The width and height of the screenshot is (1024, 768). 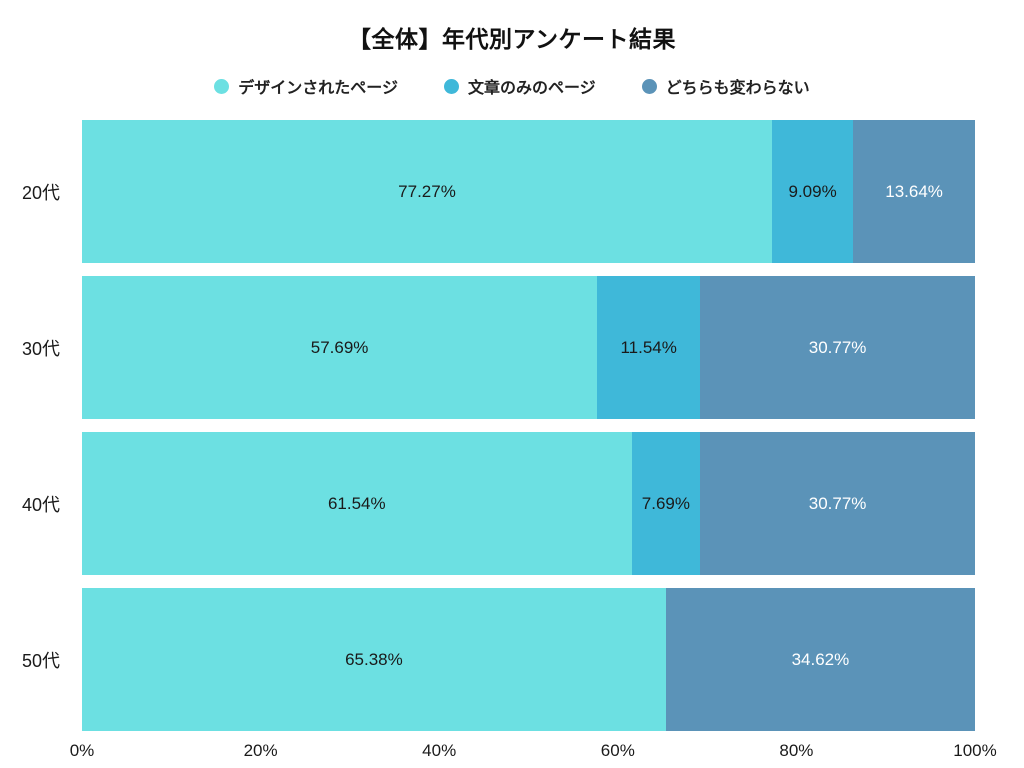 I want to click on data-label: 61.54%, so click(x=356, y=503).